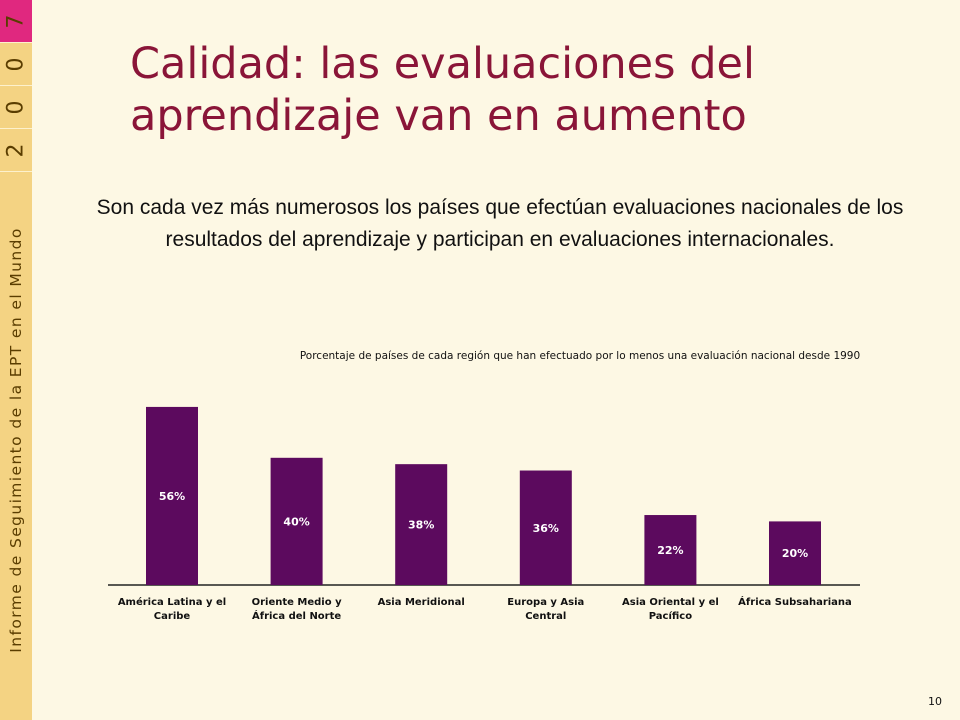 This screenshot has width=960, height=720. What do you see at coordinates (421, 602) in the screenshot?
I see `category-label: Asia Meridional` at bounding box center [421, 602].